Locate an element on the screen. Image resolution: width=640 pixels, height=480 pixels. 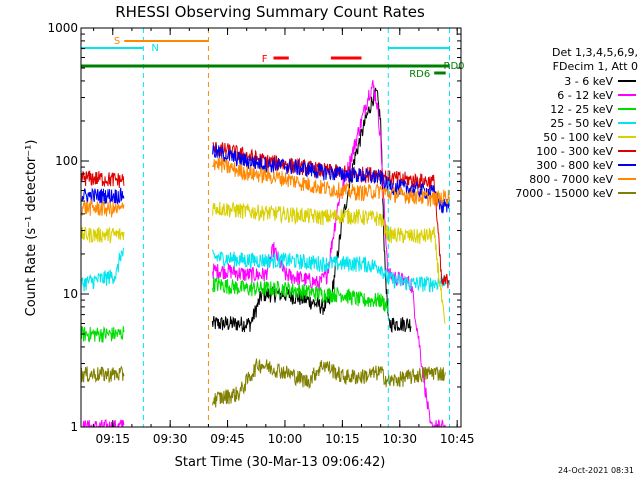
legend-label: 12 - 25 keV is located at coordinates (581, 109).